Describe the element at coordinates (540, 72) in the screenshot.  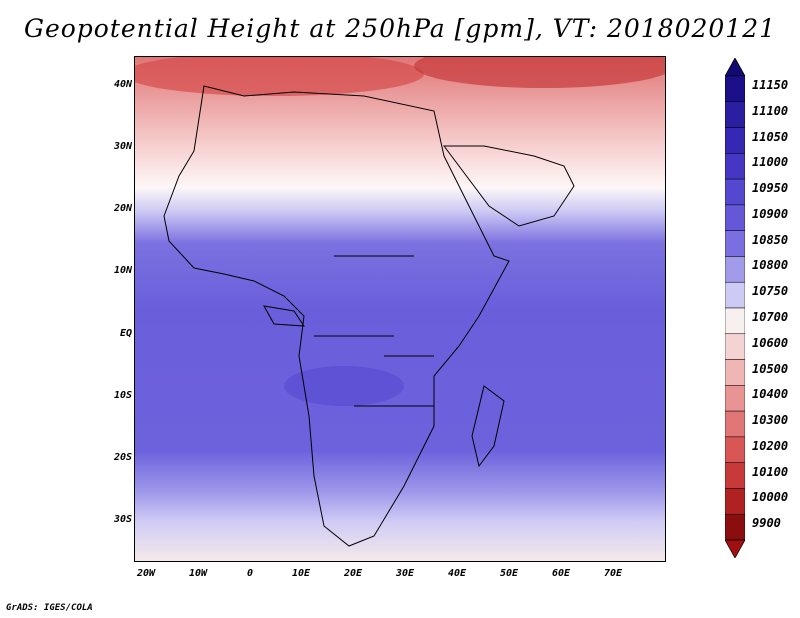
I see `low-height-region-east` at that location.